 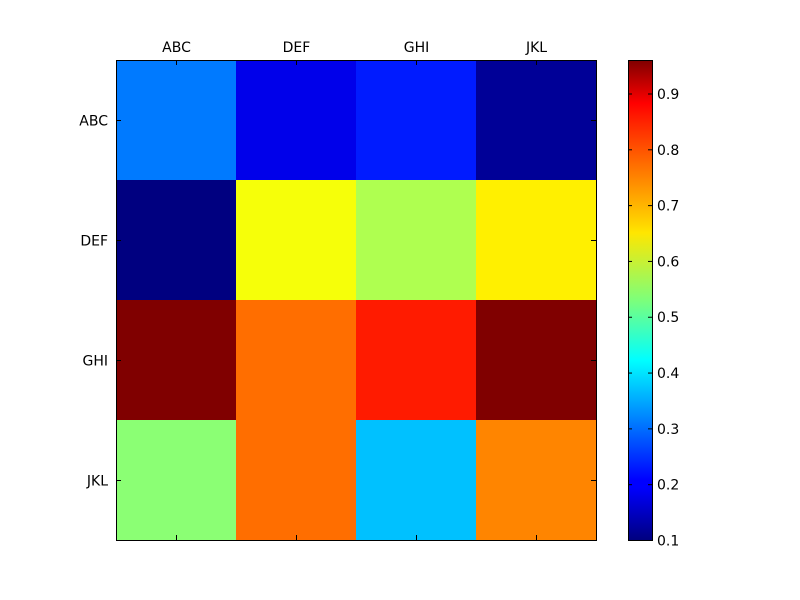 What do you see at coordinates (668, 207) in the screenshot?
I see `colorbar-tick-label: 0.7` at bounding box center [668, 207].